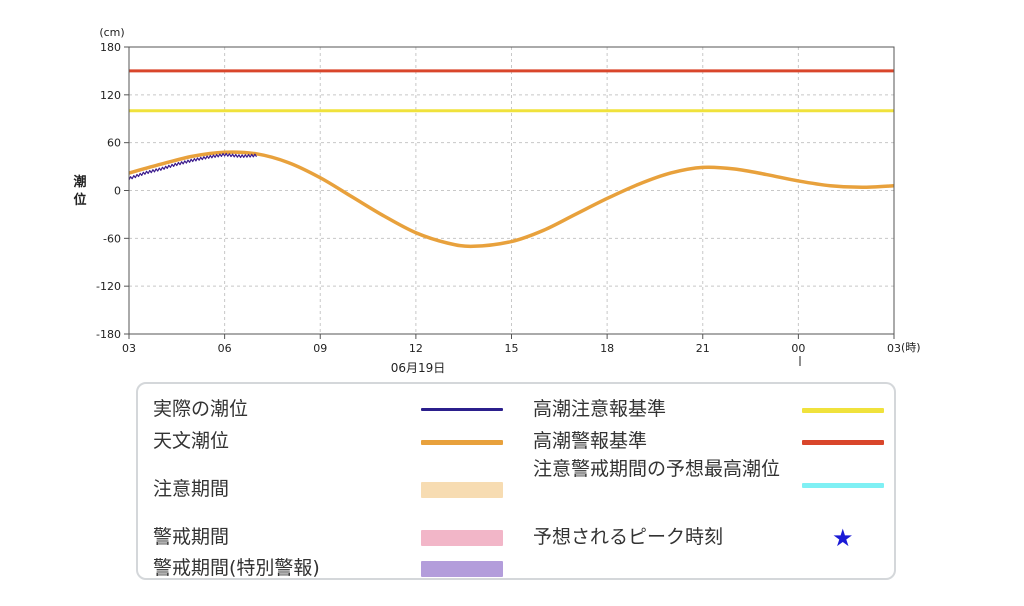  I want to click on x-tick-label: 18, so click(607, 348).